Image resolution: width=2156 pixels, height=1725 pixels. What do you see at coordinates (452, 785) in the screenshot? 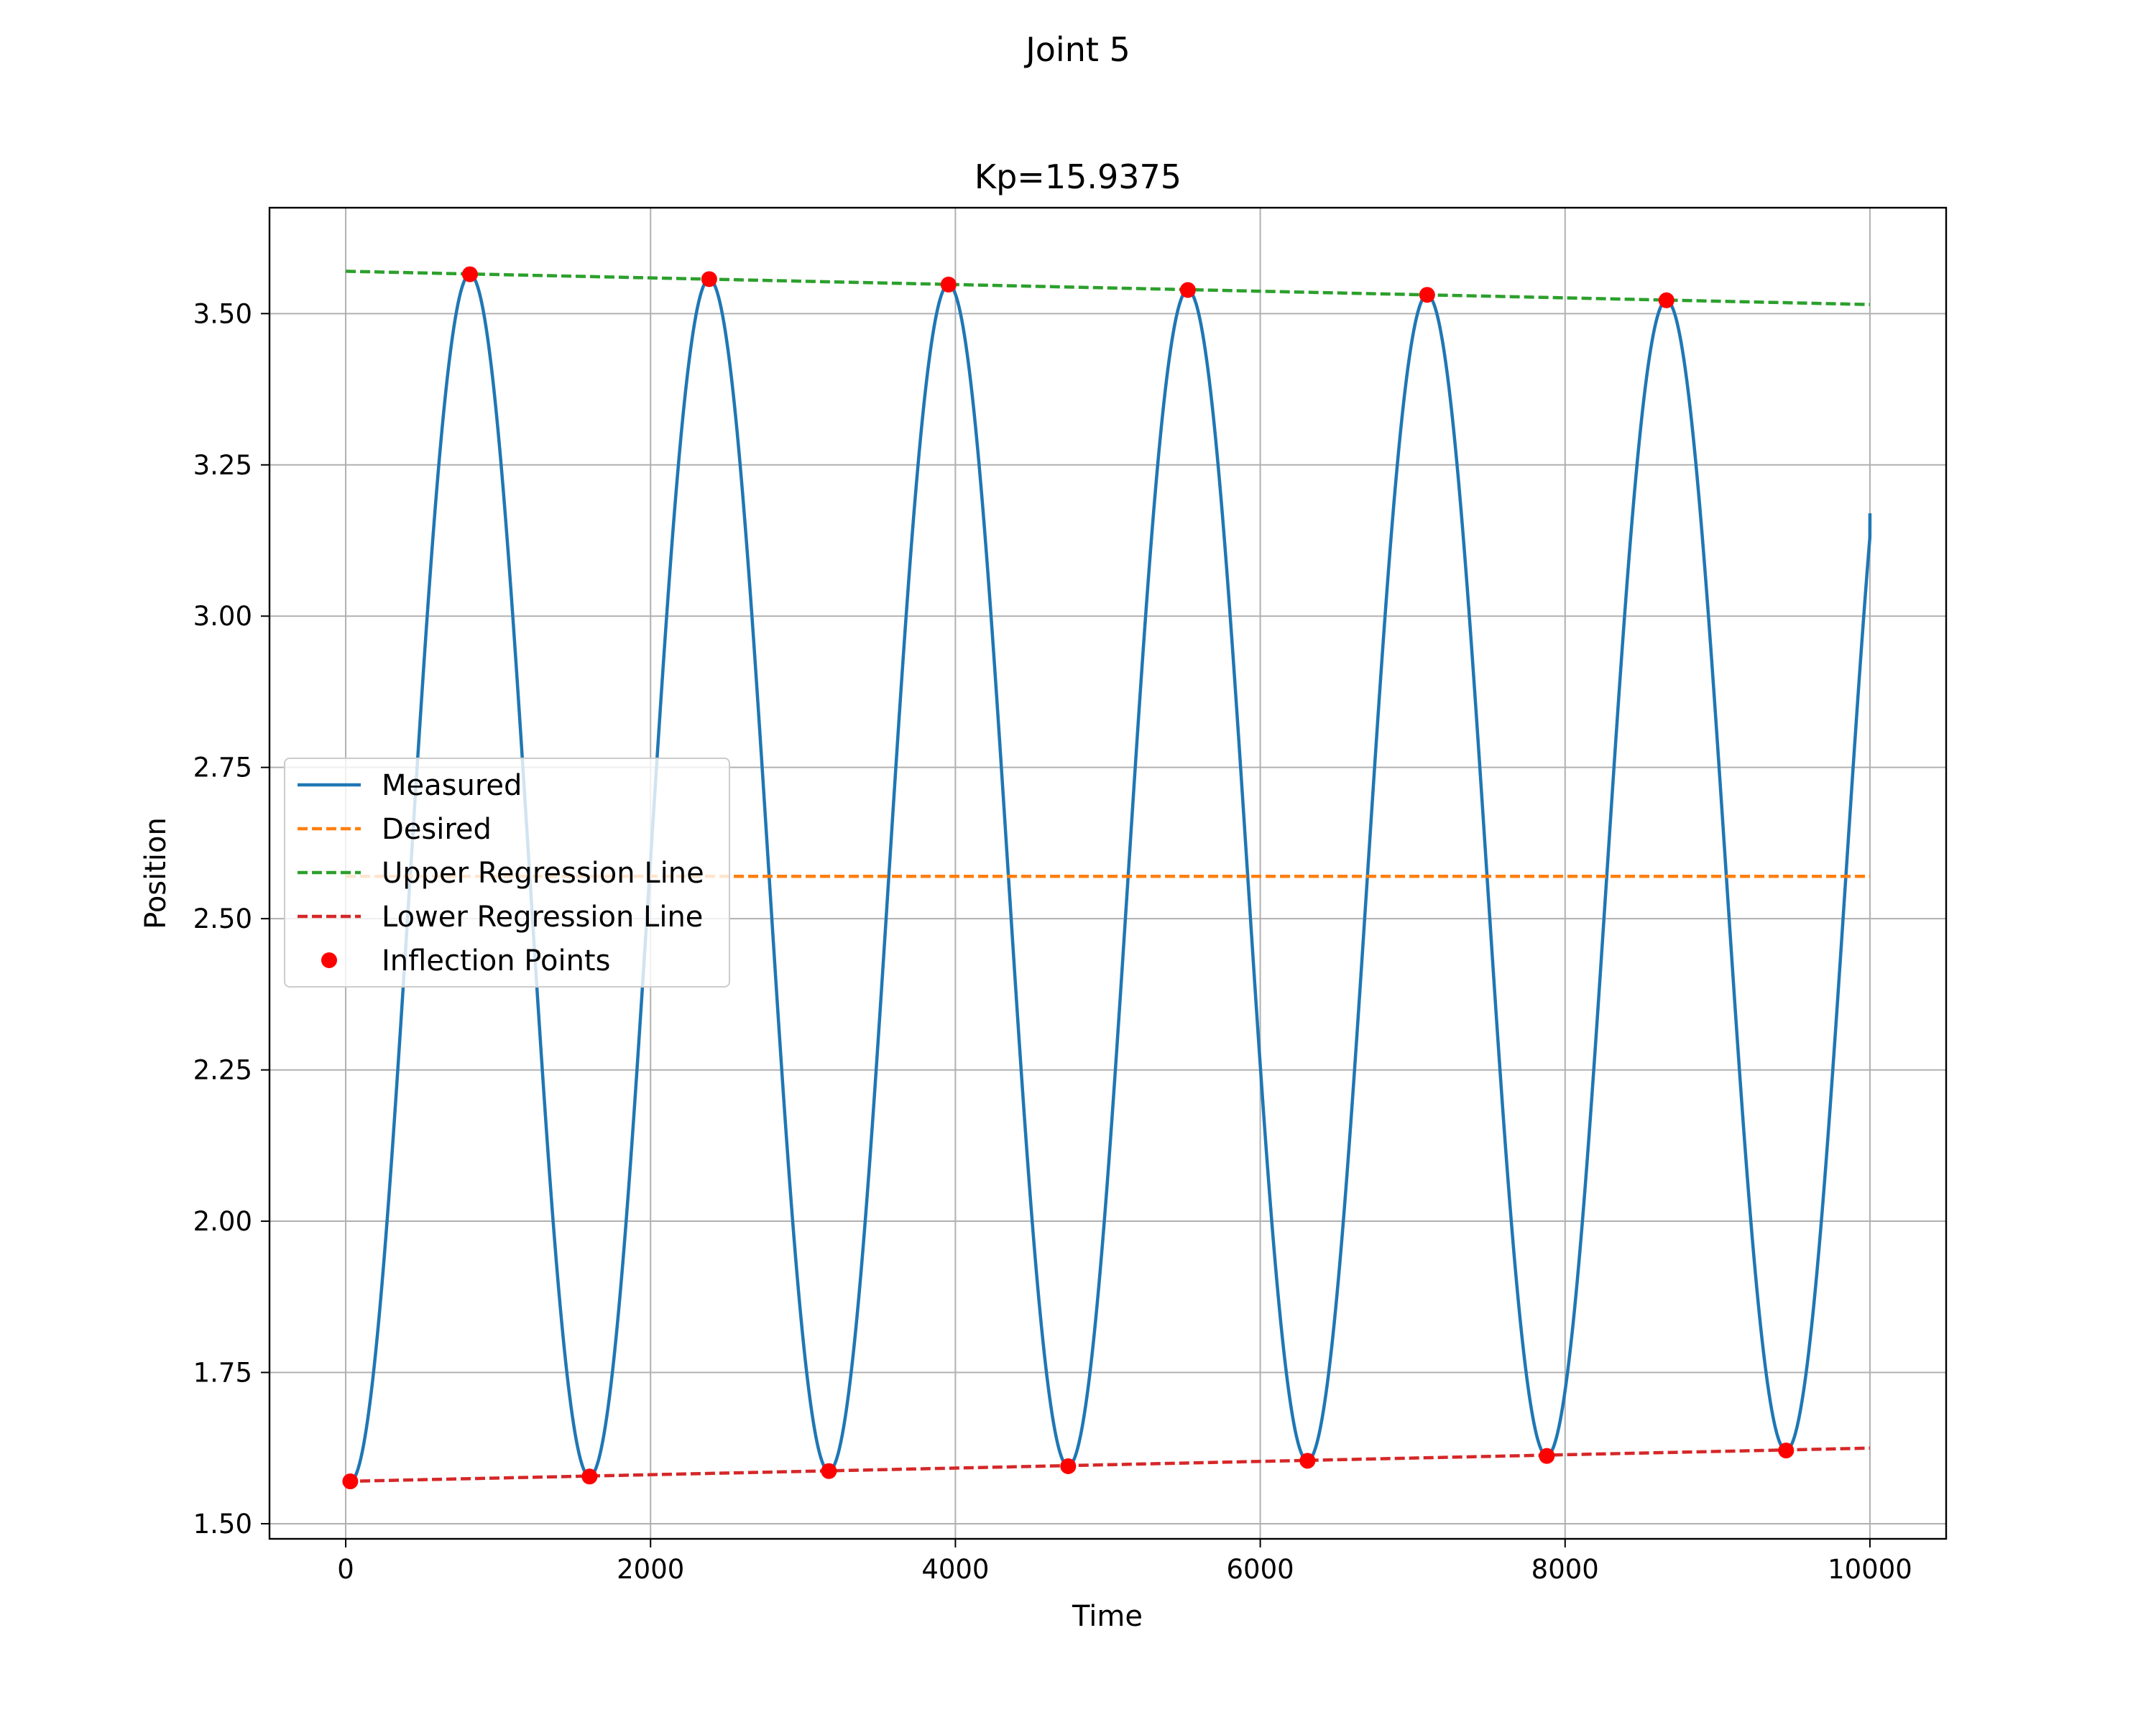
I see `legend-label: Measured` at bounding box center [452, 785].